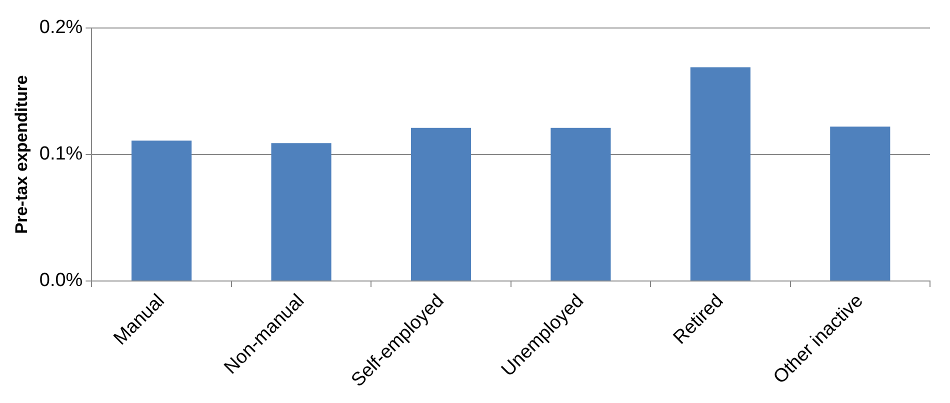 The height and width of the screenshot is (403, 950). Describe the element at coordinates (61, 27) in the screenshot. I see `y-tick-label: 0.2%` at that location.